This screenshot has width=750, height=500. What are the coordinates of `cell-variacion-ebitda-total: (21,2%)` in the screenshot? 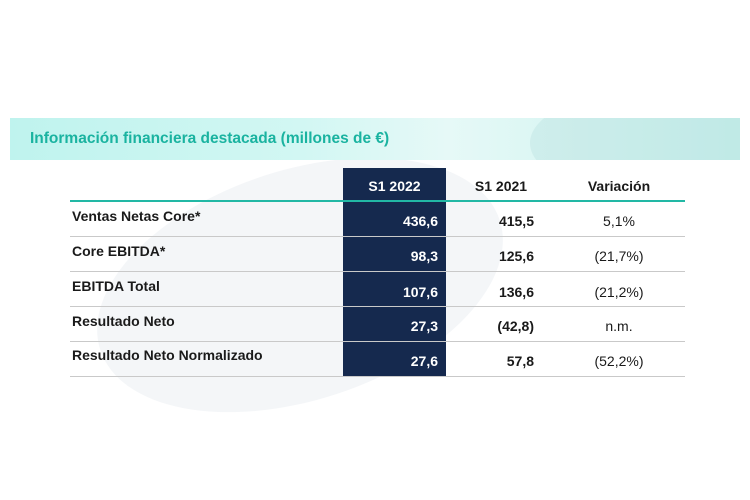 It's located at (619, 292).